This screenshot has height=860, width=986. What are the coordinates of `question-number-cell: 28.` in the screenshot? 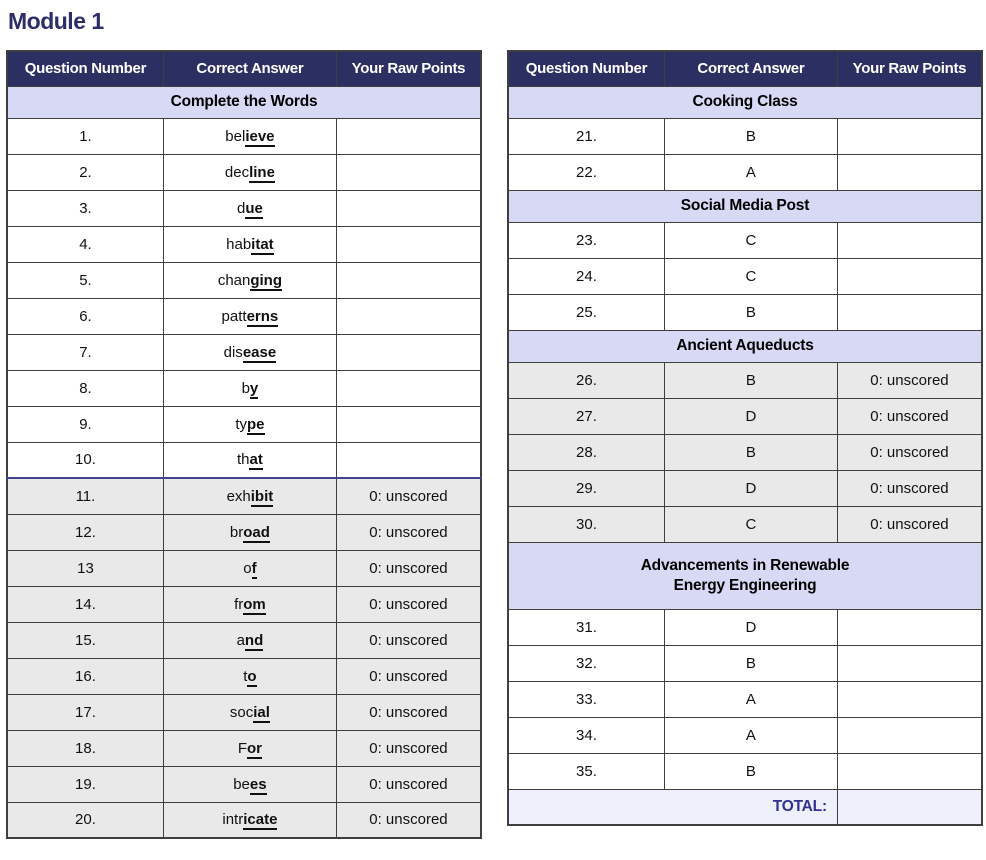 It's located at (586, 452).